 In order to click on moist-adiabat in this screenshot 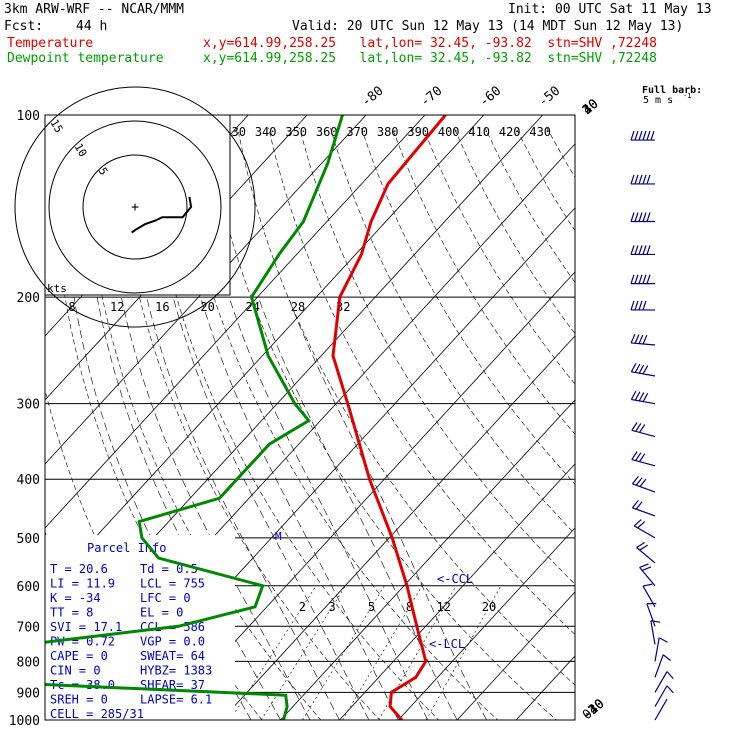, I will do `click(216, 508)`.